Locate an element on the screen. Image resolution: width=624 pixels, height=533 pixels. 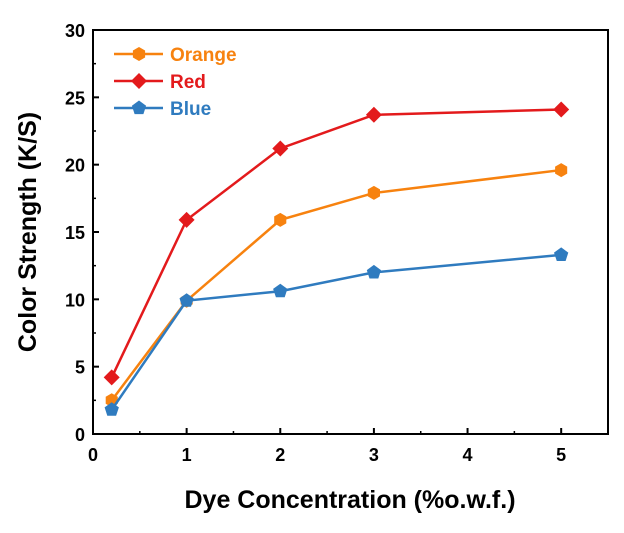
x-tick-label: 2 is located at coordinates (280, 455).